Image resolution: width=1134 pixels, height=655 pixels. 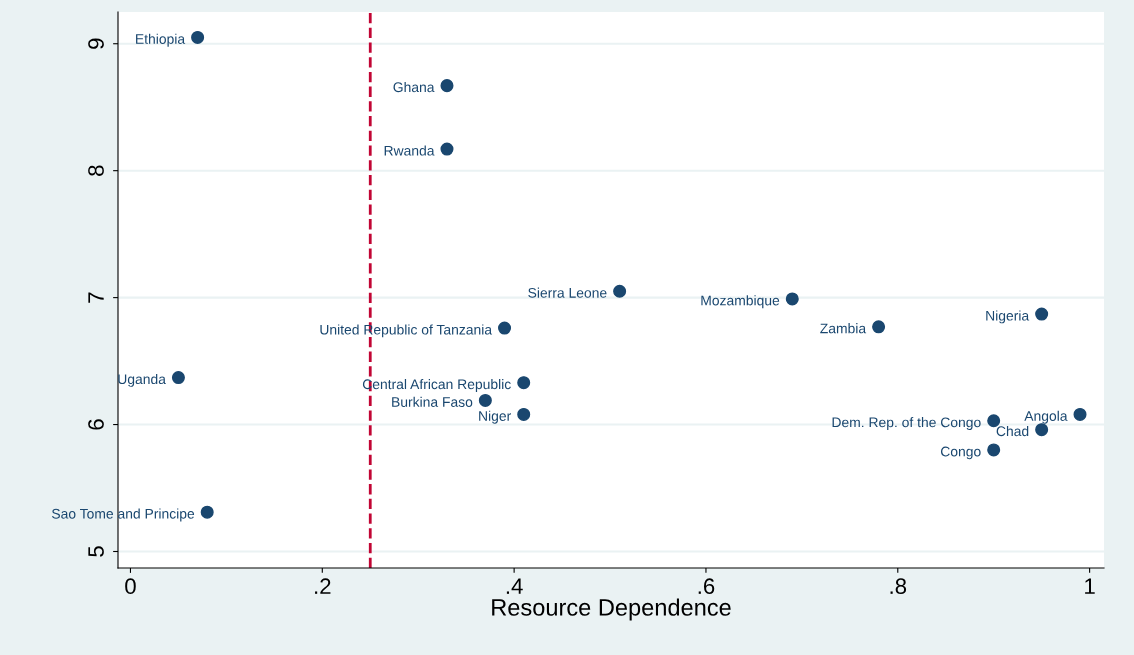 What do you see at coordinates (323, 586) in the screenshot?
I see `x-tick-label: .2` at bounding box center [323, 586].